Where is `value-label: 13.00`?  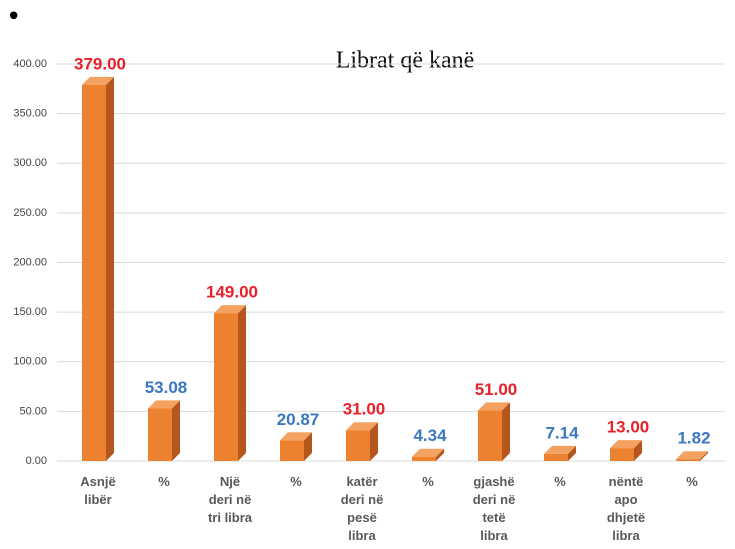 value-label: 13.00 is located at coordinates (628, 427).